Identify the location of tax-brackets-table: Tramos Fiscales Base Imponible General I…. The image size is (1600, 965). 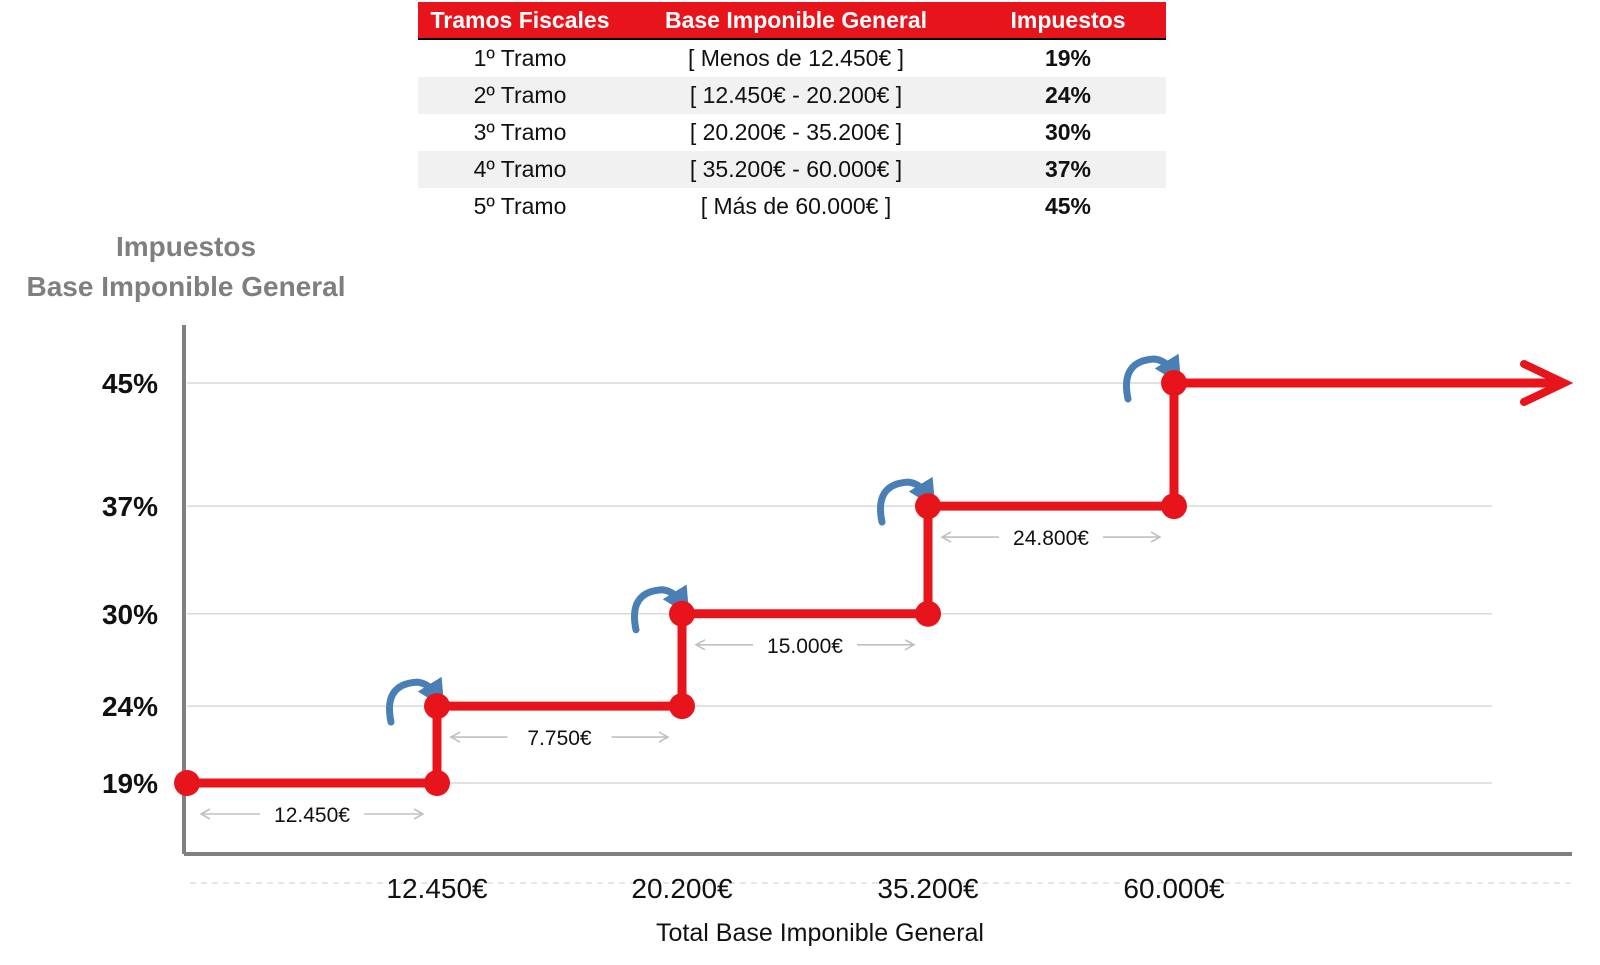
(792, 113).